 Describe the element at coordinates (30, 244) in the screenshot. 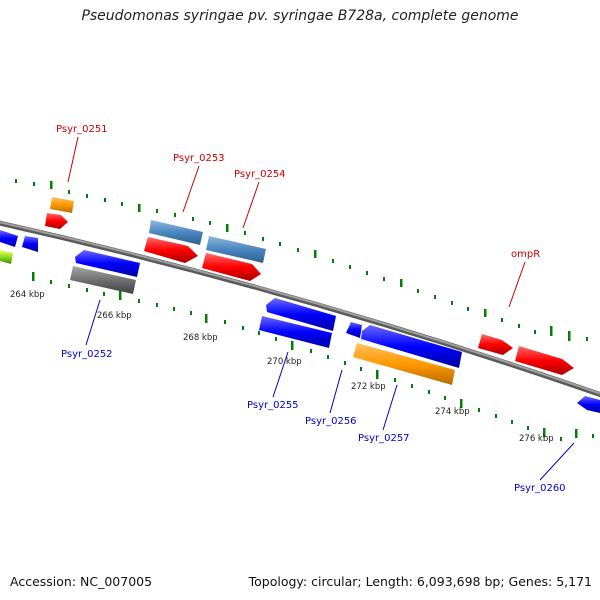

I see `gene-arrow-left` at that location.